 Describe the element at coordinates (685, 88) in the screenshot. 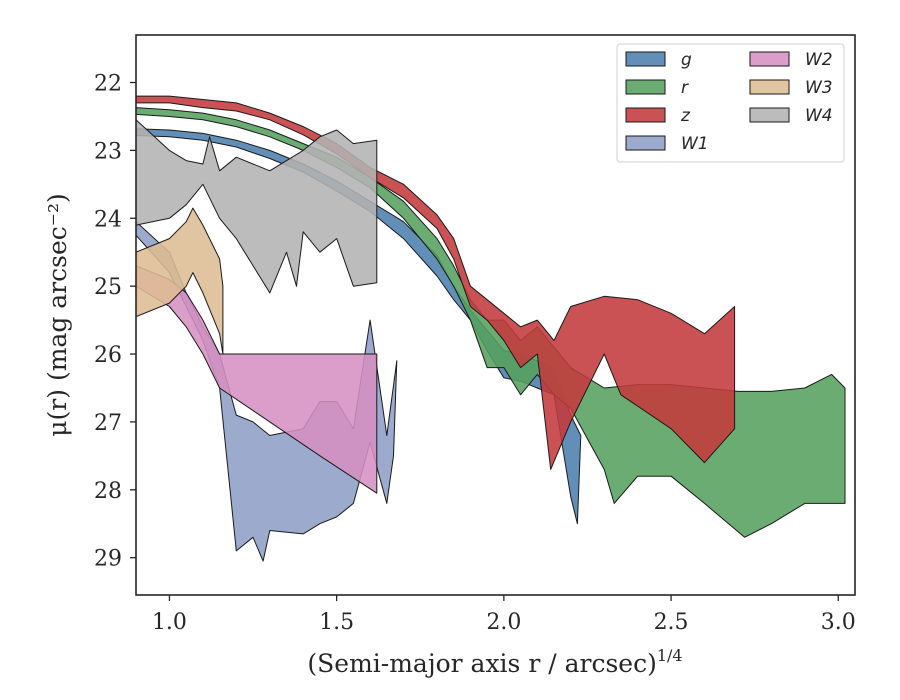

I see `legend-label-r: r` at that location.